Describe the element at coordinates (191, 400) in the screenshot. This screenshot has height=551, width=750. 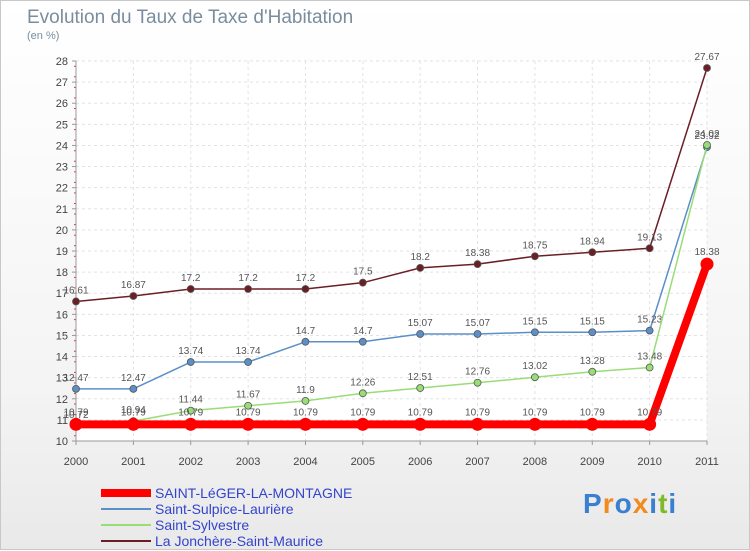
I see `data-label: 11.44` at that location.